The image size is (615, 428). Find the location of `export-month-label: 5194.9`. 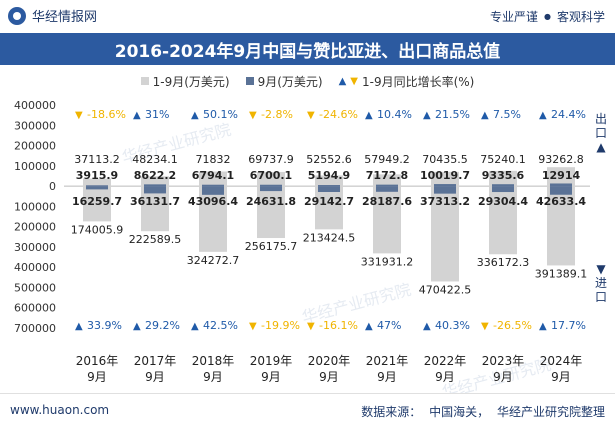

export-month-label: 5194.9 is located at coordinates (329, 175).